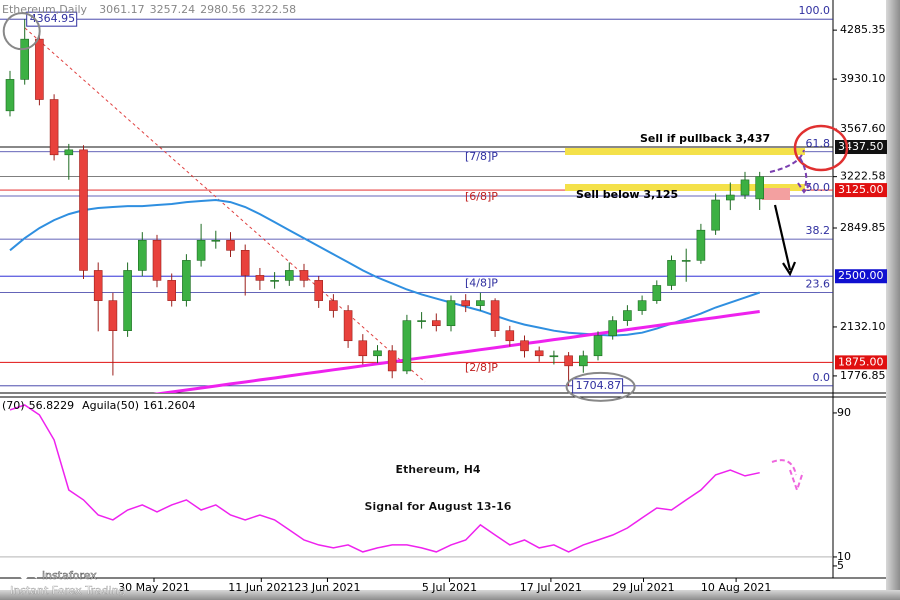 The height and width of the screenshot is (600, 900). What do you see at coordinates (863, 326) in the screenshot?
I see `y-tick-label: 2132.10` at bounding box center [863, 326].